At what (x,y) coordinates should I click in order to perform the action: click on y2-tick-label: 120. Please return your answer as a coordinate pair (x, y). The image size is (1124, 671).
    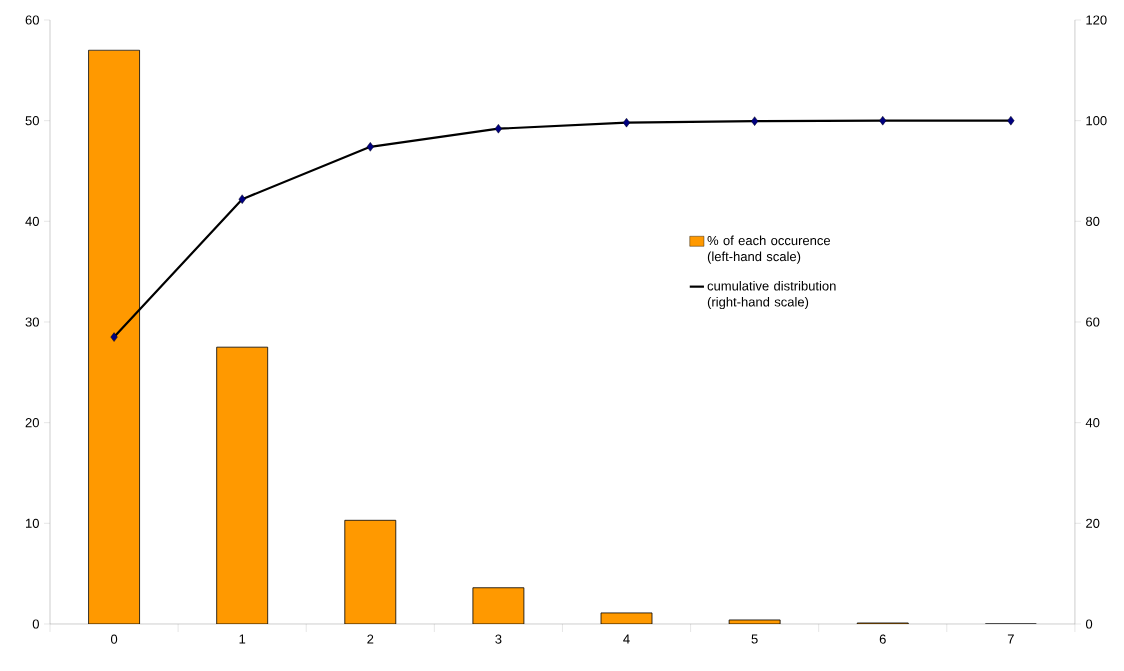
    Looking at the image, I should click on (1096, 20).